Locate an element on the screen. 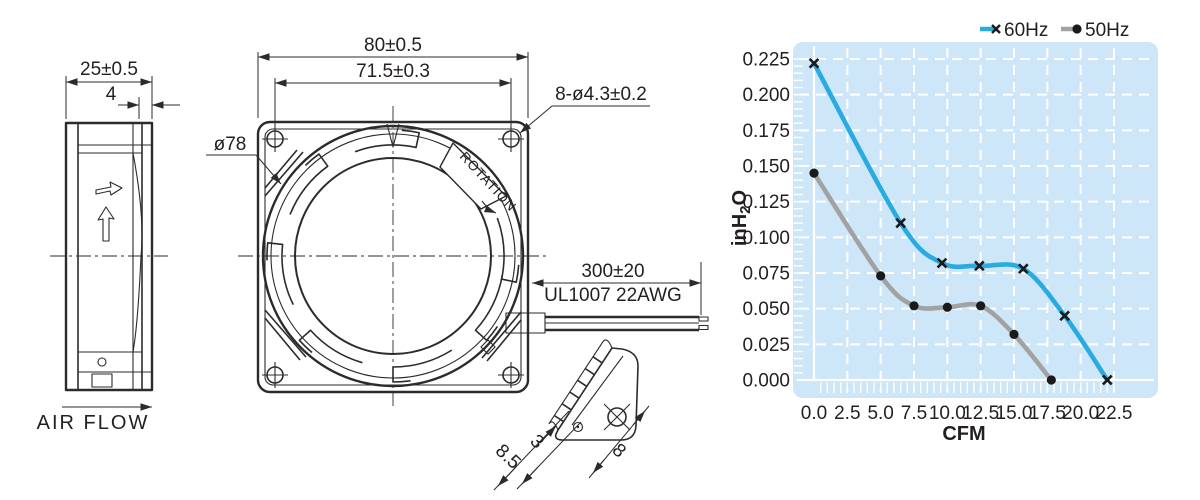 Image resolution: width=1200 pixels, height=500 pixels. detail-mounting-hole is located at coordinates (617, 417).